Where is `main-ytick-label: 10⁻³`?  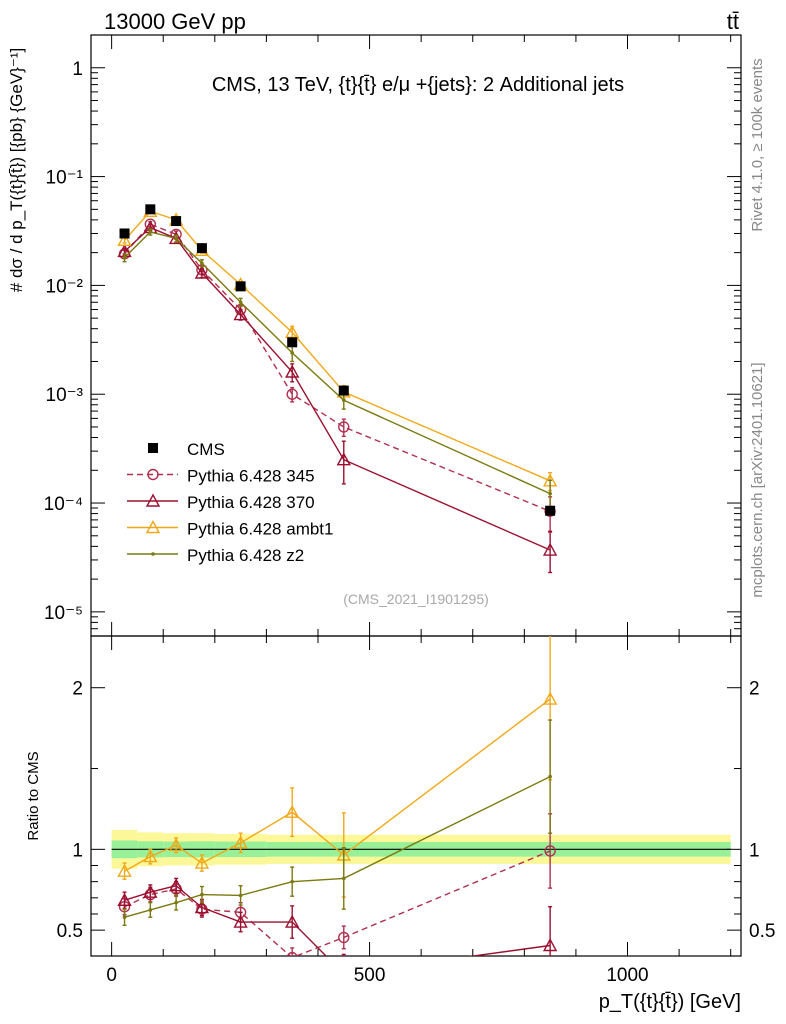
main-ytick-label: 10⁻³ is located at coordinates (65, 395).